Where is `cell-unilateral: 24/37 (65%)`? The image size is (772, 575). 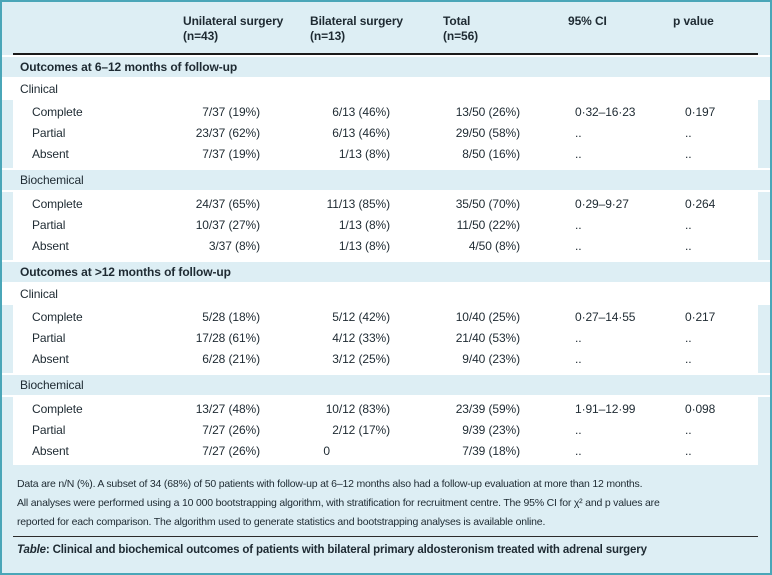 cell-unilateral: 24/37 (65%) is located at coordinates (227, 204).